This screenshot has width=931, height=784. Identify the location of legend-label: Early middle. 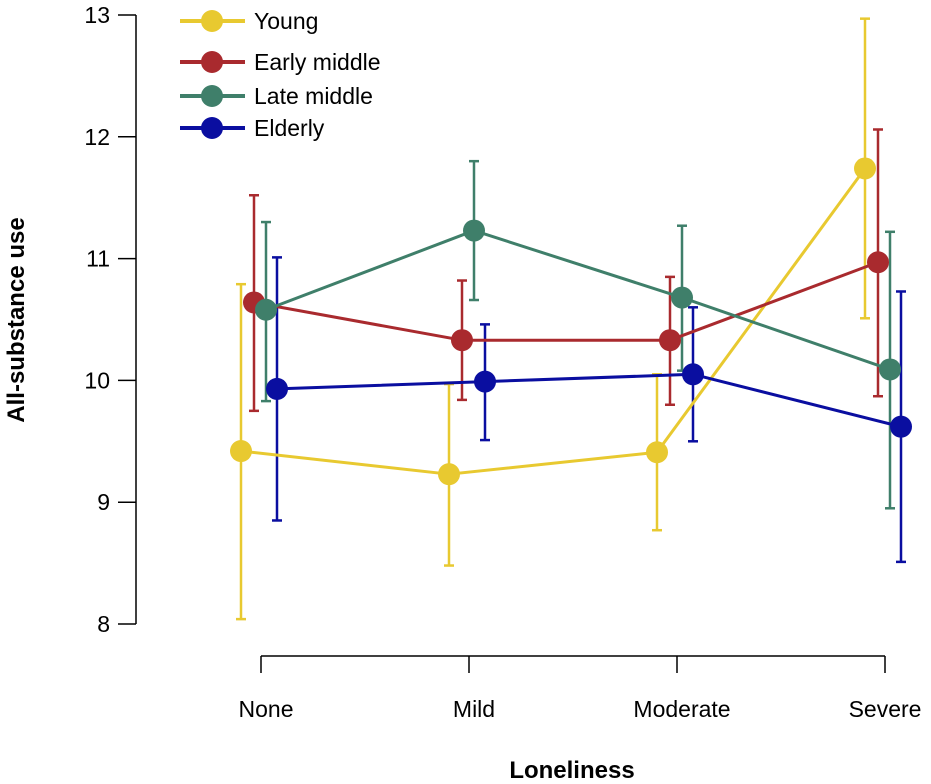
(317, 62).